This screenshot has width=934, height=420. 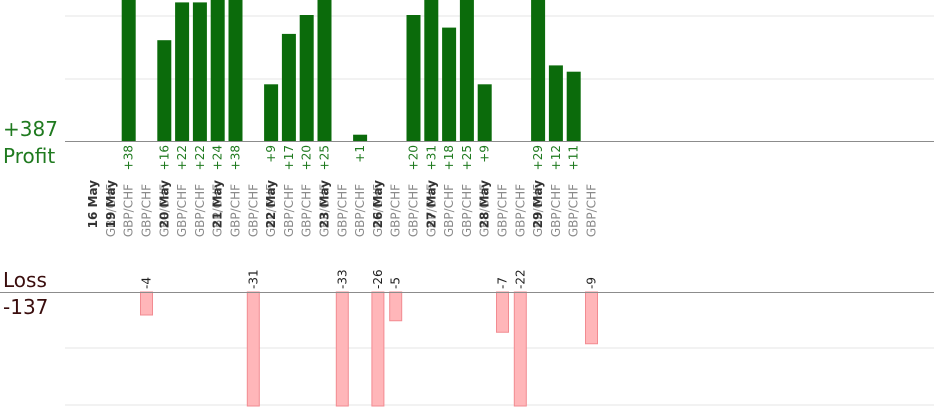 I want to click on date-label: 29 May, so click(x=538, y=204).